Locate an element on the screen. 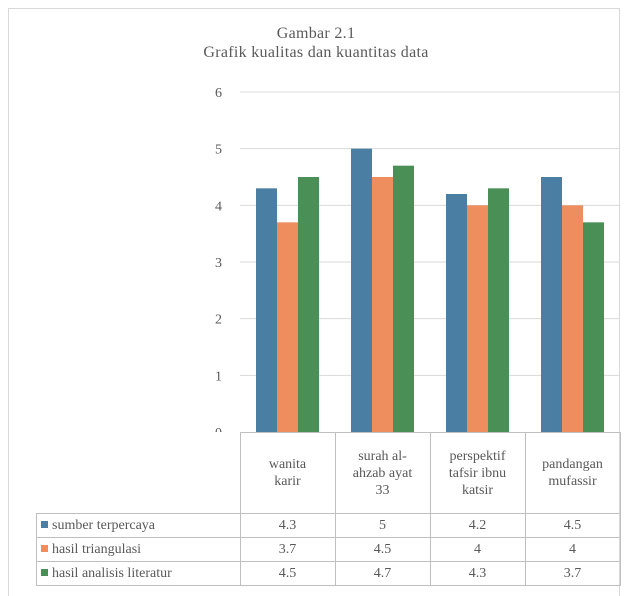 This screenshot has height=596, width=632. category-label: wanita karir is located at coordinates (287, 473).